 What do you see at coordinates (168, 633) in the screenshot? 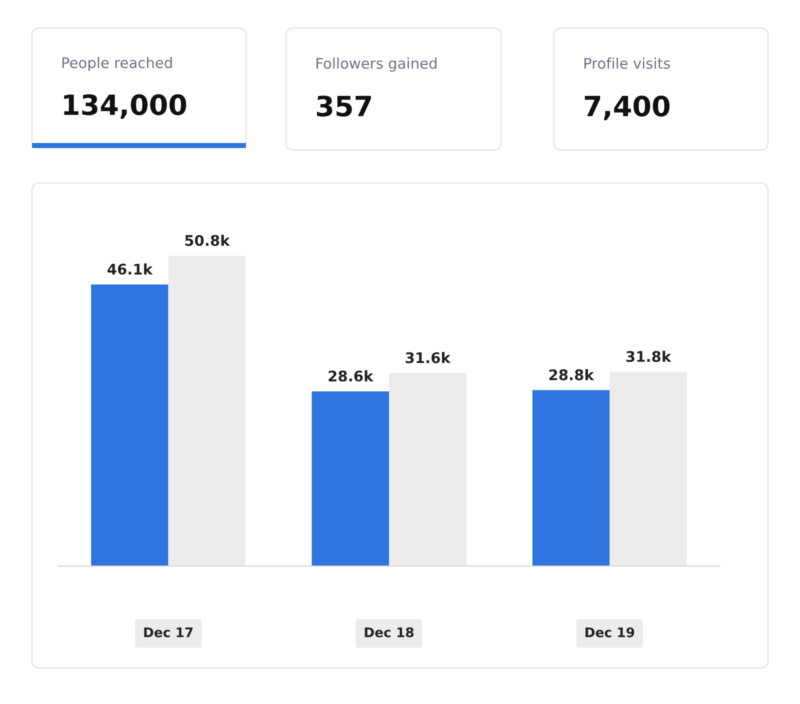
I see `x-tick-label: Dec 17` at bounding box center [168, 633].